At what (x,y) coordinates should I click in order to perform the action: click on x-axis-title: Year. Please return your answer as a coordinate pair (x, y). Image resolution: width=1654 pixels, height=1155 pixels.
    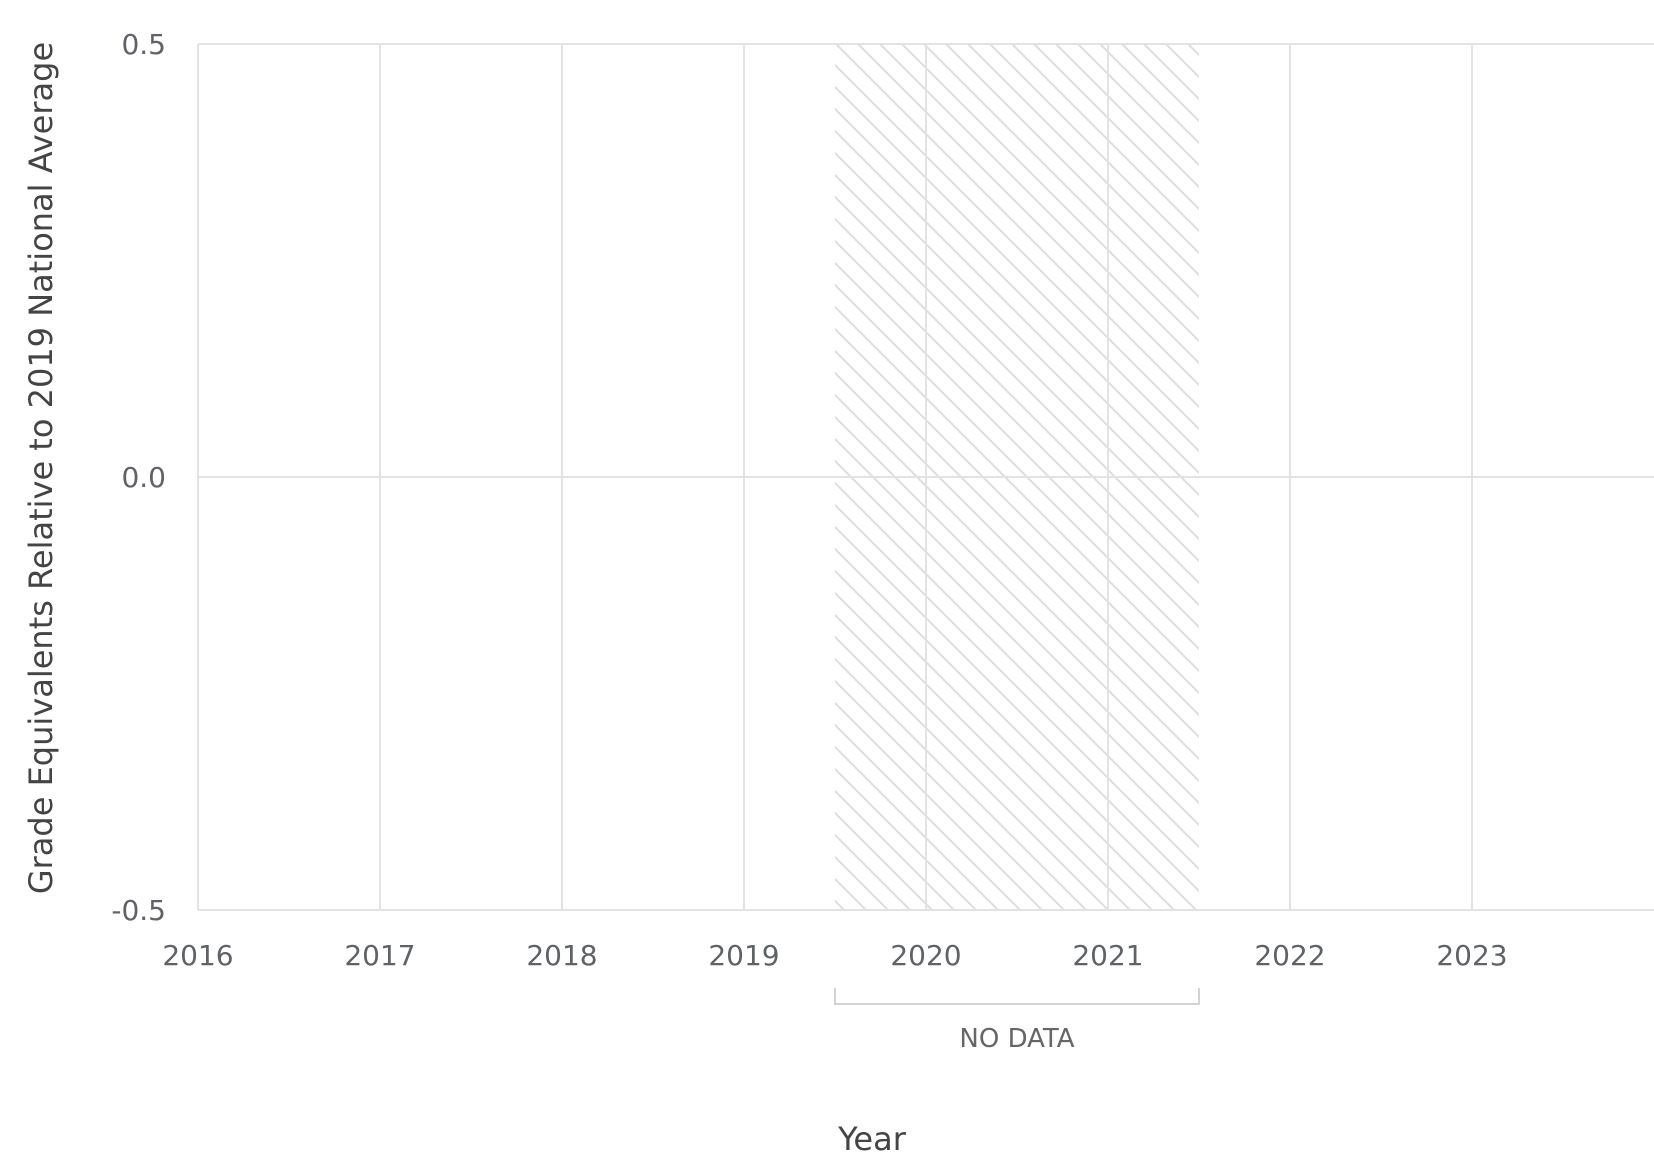
    Looking at the image, I should click on (872, 1137).